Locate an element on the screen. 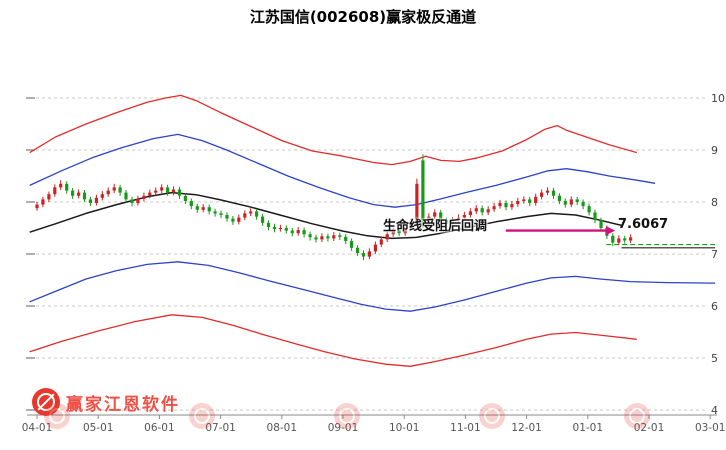 The image size is (726, 450). price-value-label: 7.6067 is located at coordinates (643, 224).